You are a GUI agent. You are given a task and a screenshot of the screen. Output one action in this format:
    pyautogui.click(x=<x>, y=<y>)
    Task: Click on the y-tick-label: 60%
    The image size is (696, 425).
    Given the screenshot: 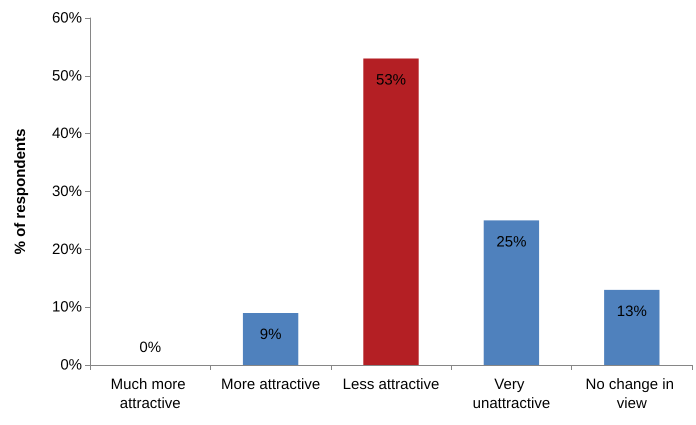 What is the action you would take?
    pyautogui.click(x=67, y=18)
    